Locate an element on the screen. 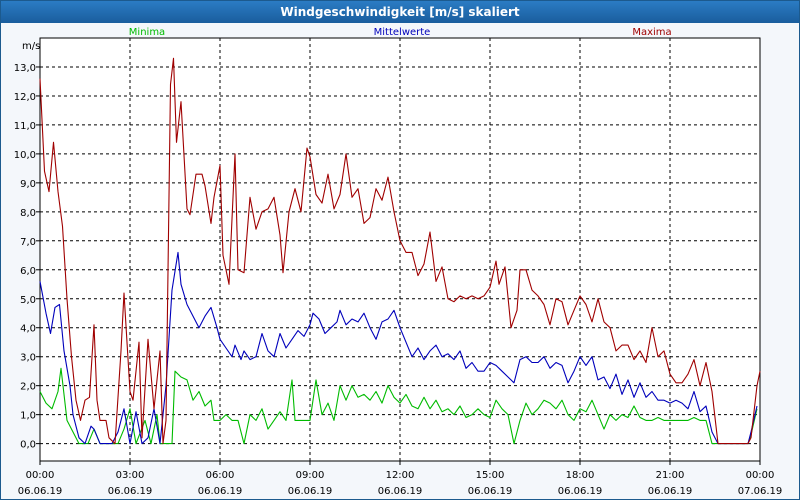 Image resolution: width=800 pixels, height=500 pixels. x-tick-time: 03:00 is located at coordinates (130, 475).